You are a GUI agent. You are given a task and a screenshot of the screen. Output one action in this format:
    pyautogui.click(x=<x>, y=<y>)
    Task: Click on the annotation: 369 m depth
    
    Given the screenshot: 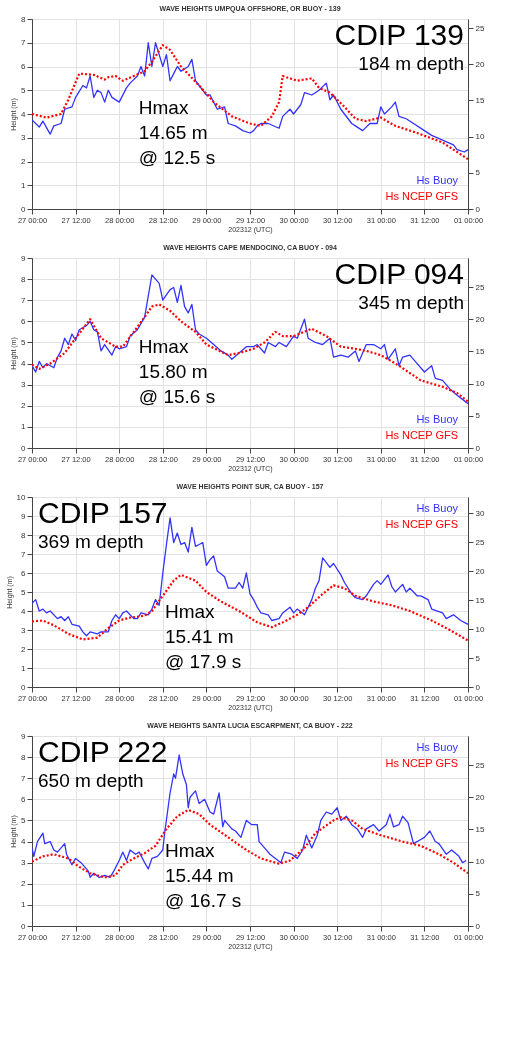 What is the action you would take?
    pyautogui.click(x=91, y=541)
    